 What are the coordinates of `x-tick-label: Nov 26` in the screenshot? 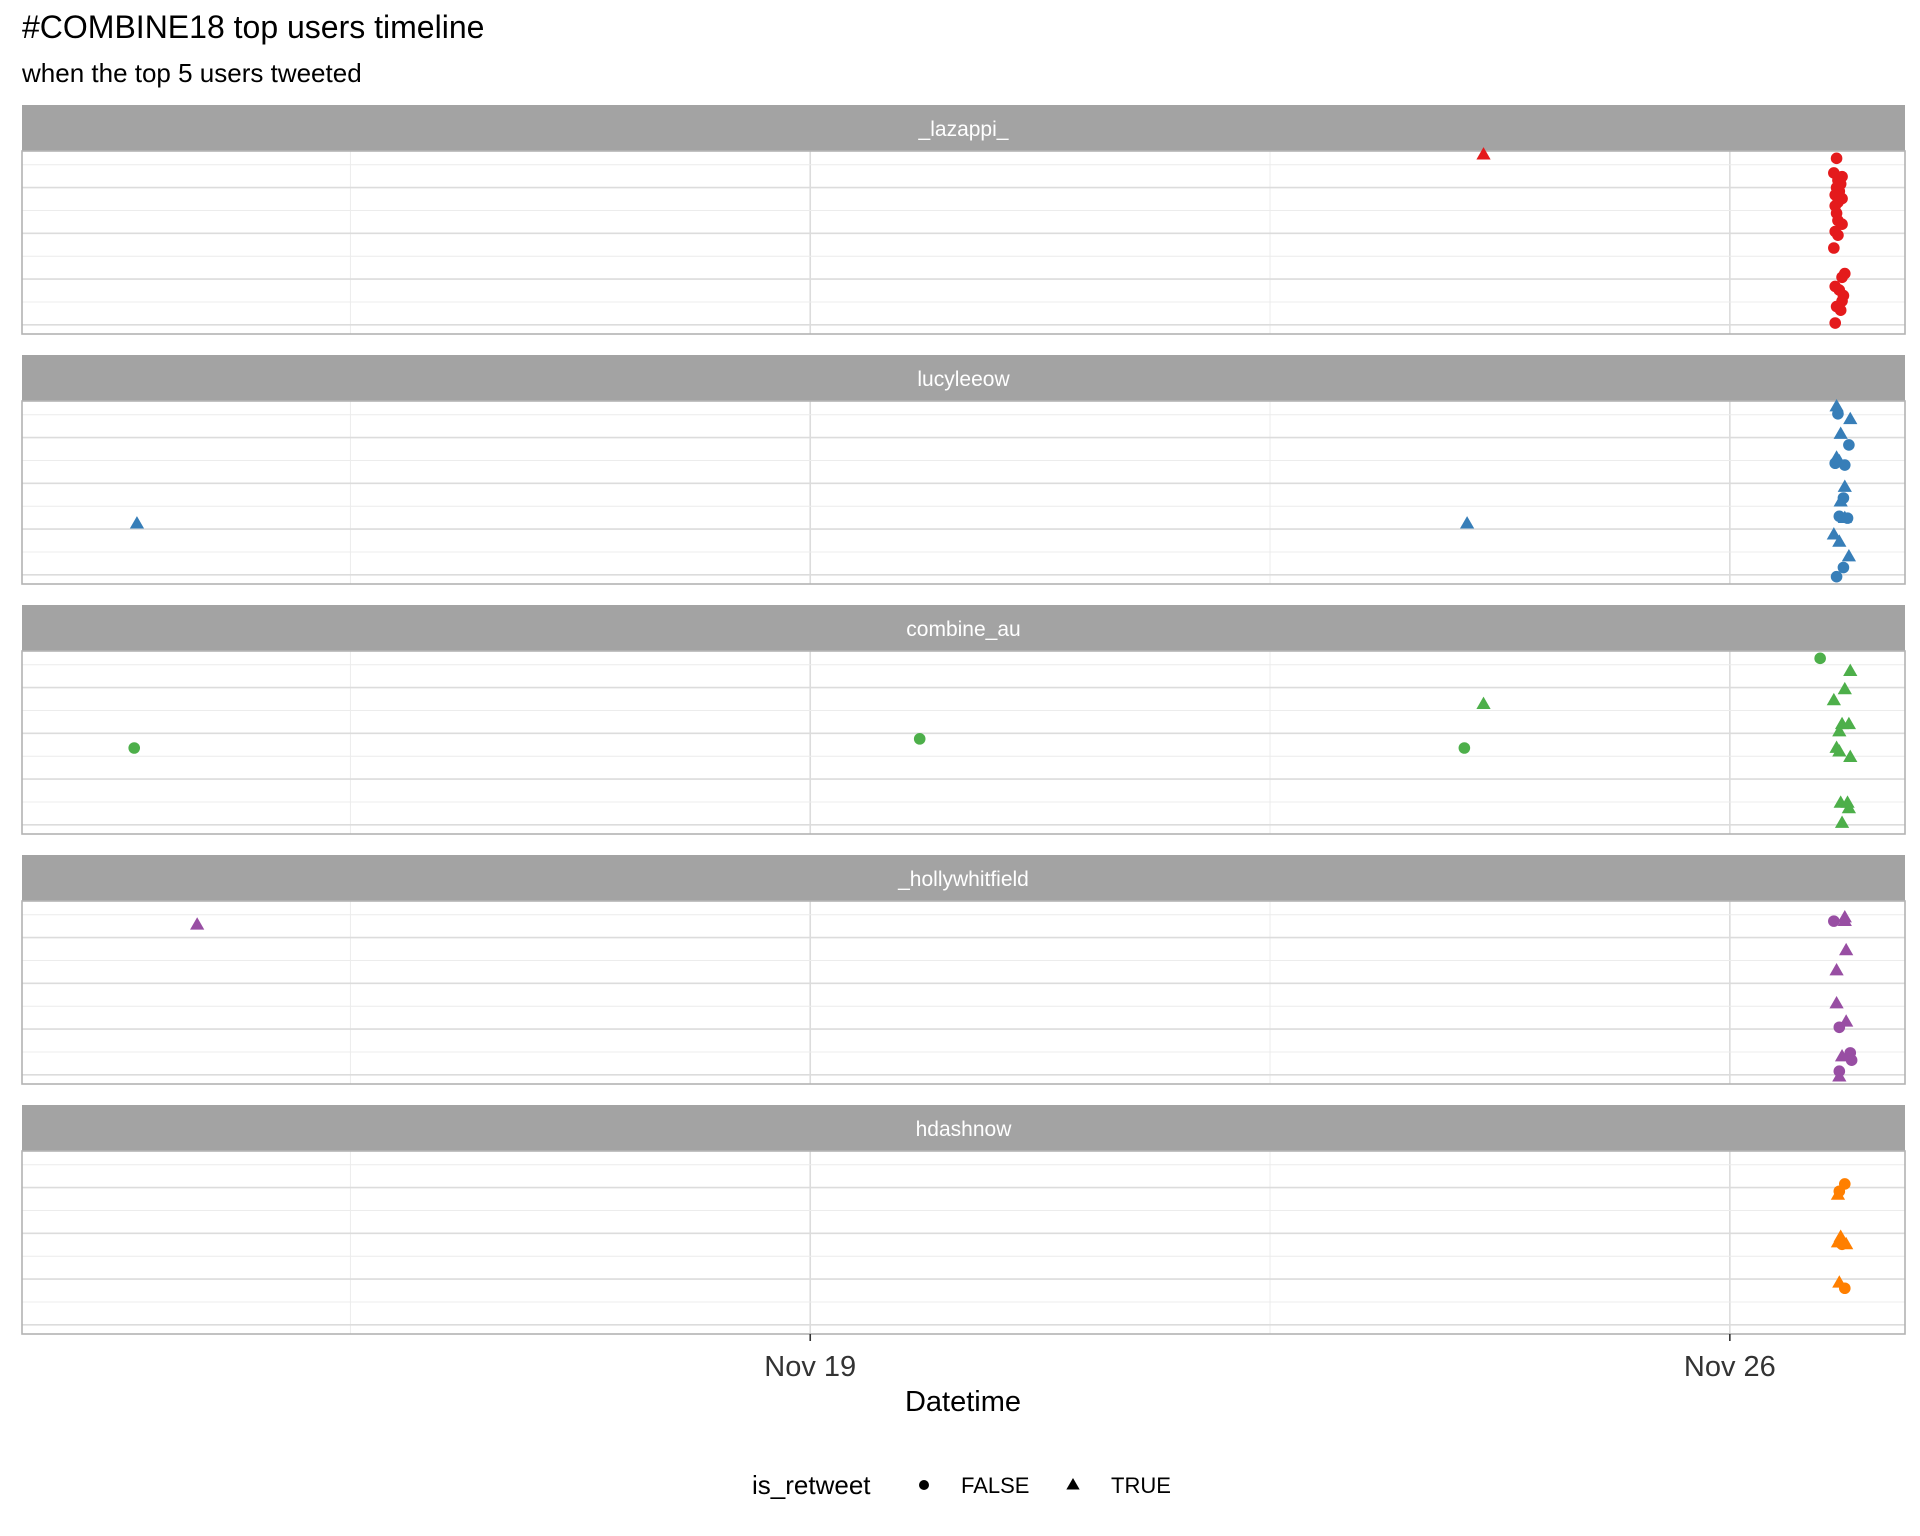 It's located at (1730, 1367).